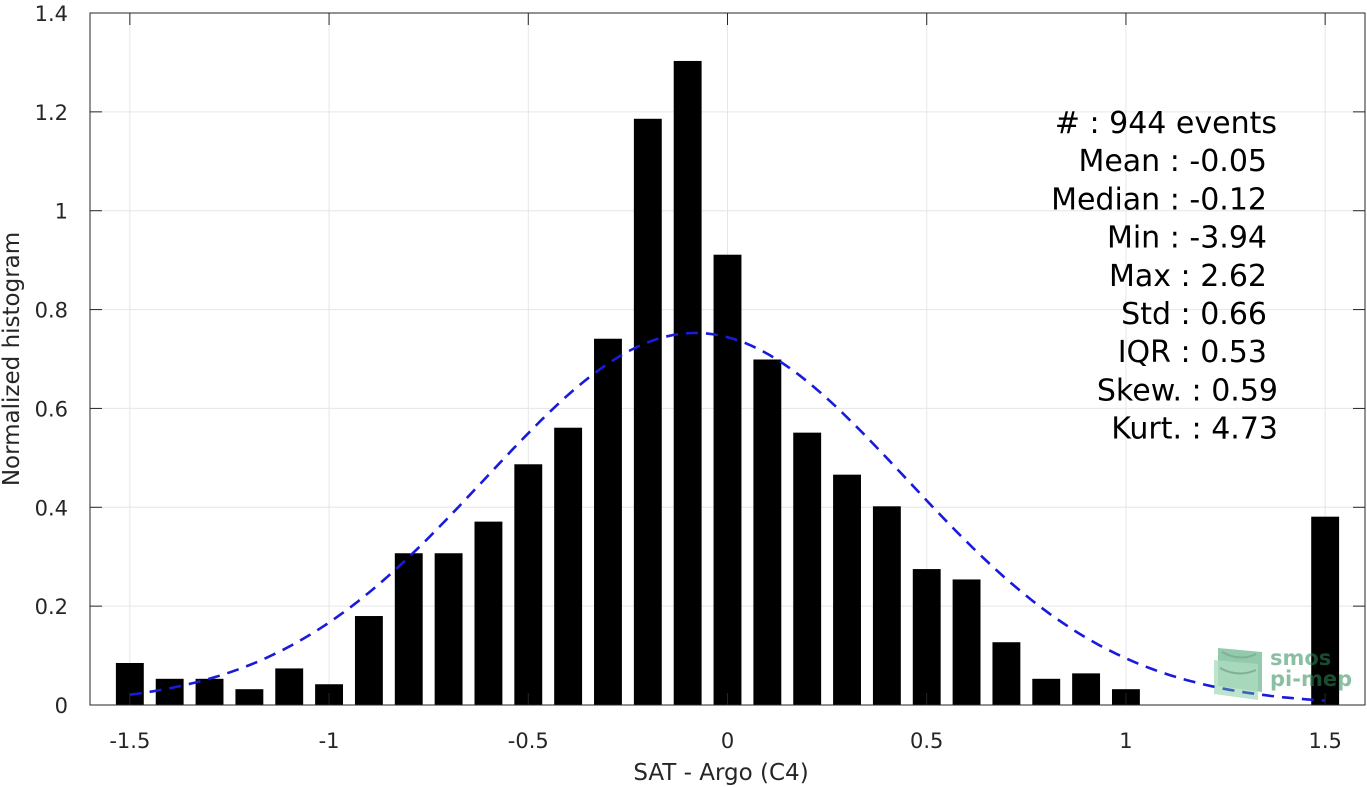 The image size is (1367, 787). What do you see at coordinates (51, 311) in the screenshot?
I see `y-tick-label-4: 0.8` at bounding box center [51, 311].